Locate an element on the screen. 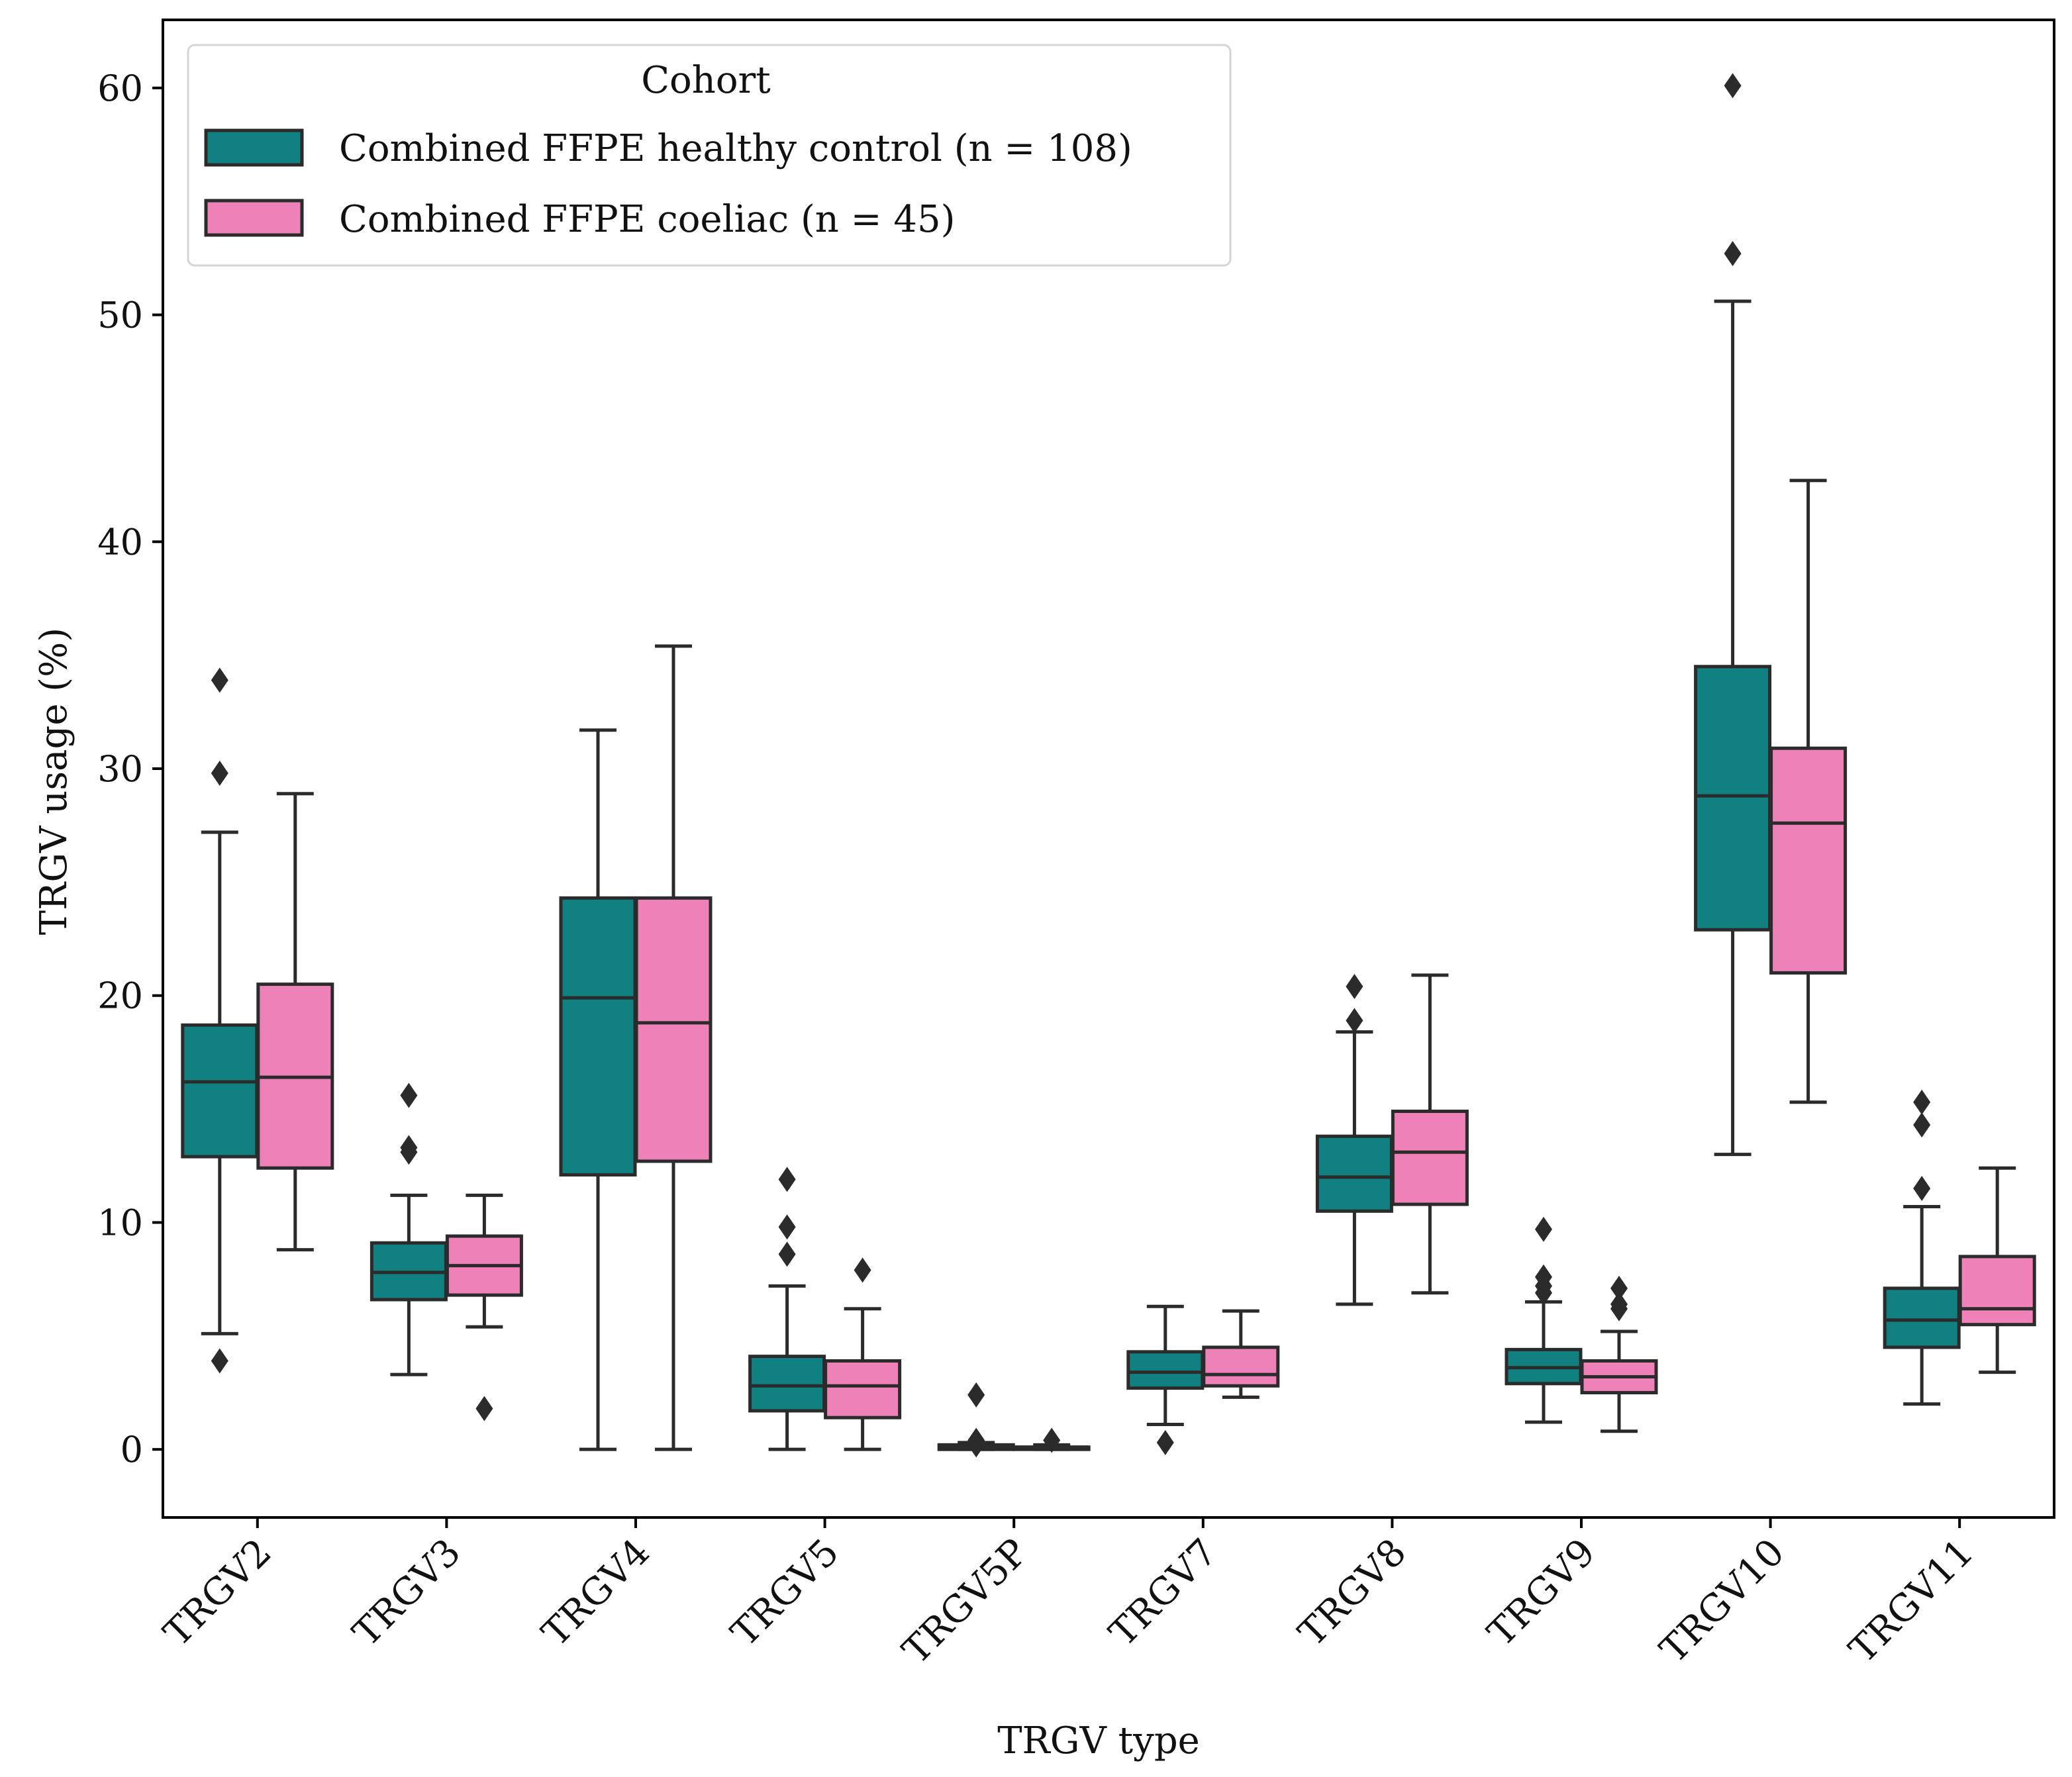 The height and width of the screenshot is (1777, 2072). box-trgv11-healthy-control is located at coordinates (1922, 1248).